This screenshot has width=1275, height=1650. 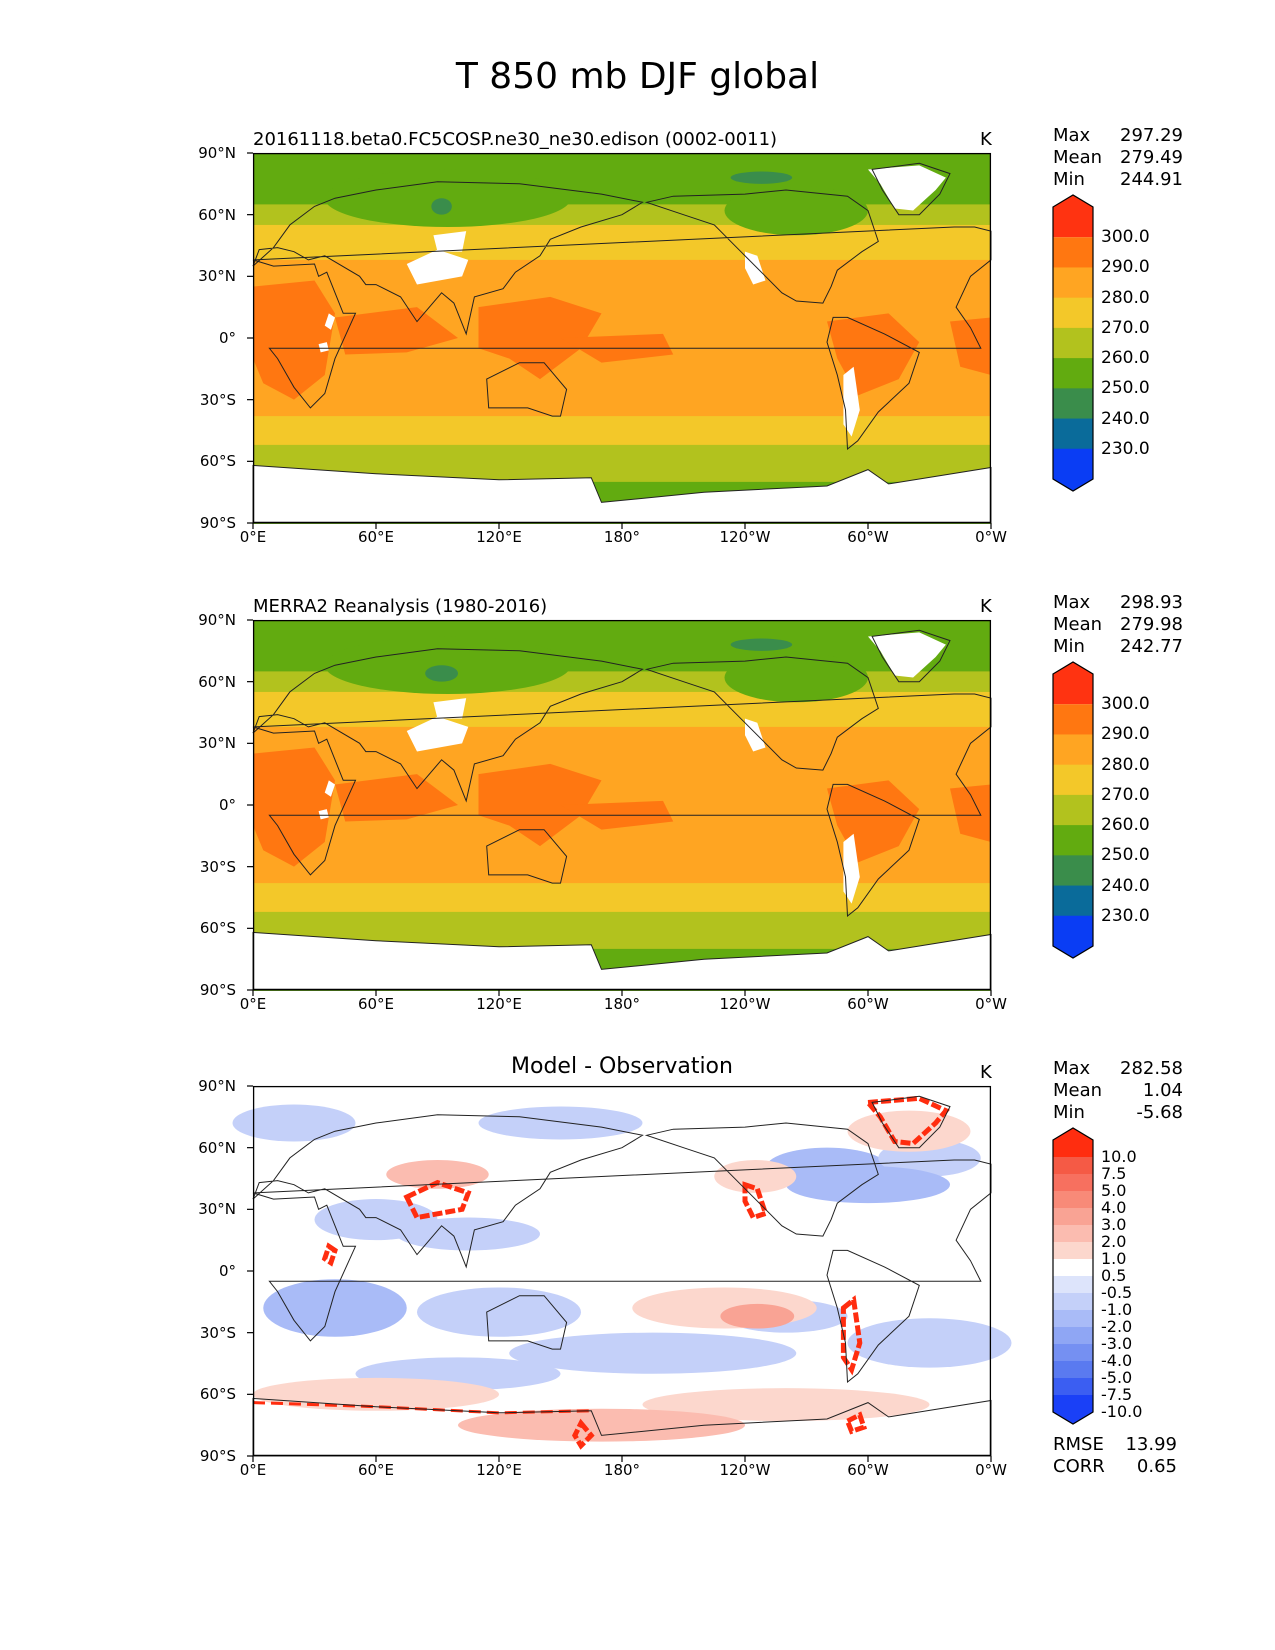 I want to click on coastlines, so click(x=622, y=343).